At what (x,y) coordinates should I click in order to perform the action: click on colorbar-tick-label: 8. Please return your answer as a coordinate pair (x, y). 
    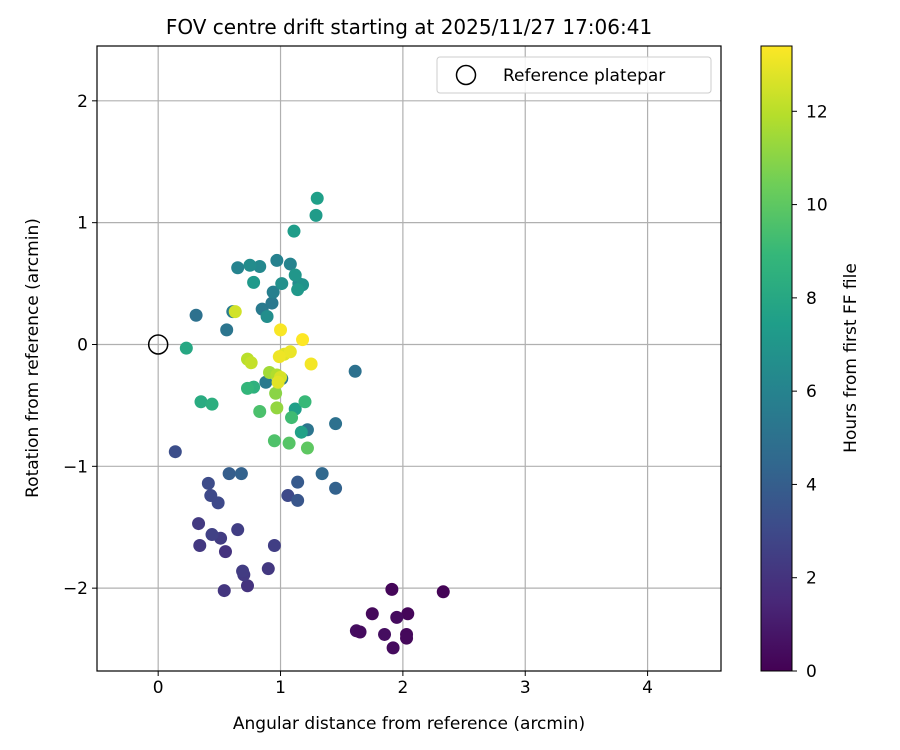
    Looking at the image, I should click on (811, 299).